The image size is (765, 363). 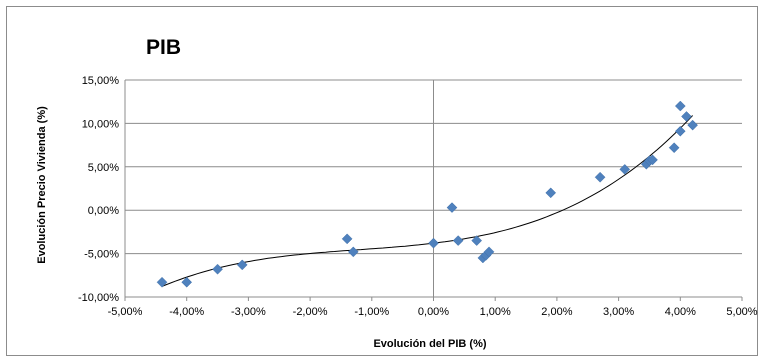 What do you see at coordinates (680, 312) in the screenshot?
I see `x-tick-label: 4,00%` at bounding box center [680, 312].